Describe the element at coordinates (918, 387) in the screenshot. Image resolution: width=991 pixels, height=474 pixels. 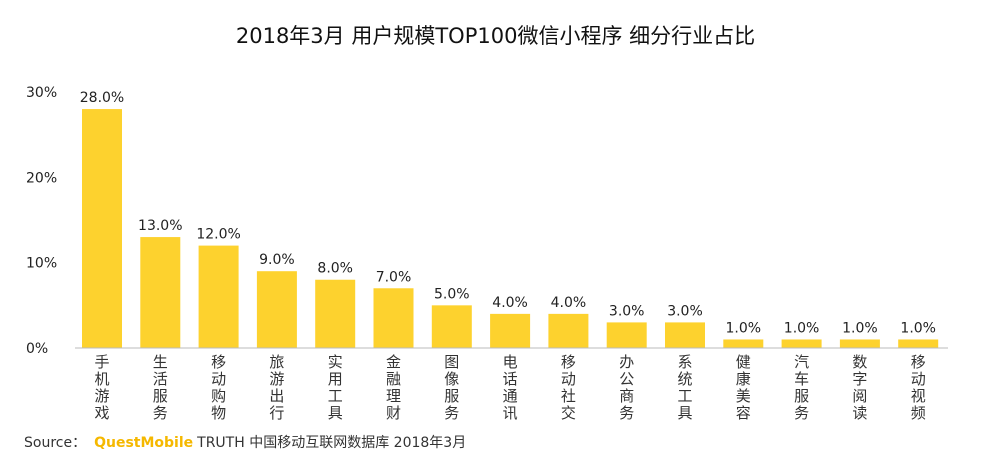
I see `category-label: 移动视频` at that location.